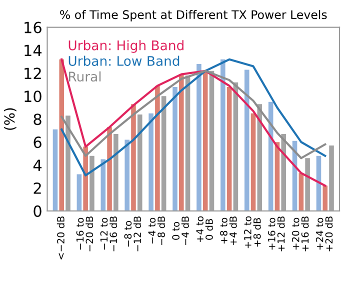 The width and height of the screenshot is (350, 287). I want to click on y-tick-label: 16, so click(33, 28).